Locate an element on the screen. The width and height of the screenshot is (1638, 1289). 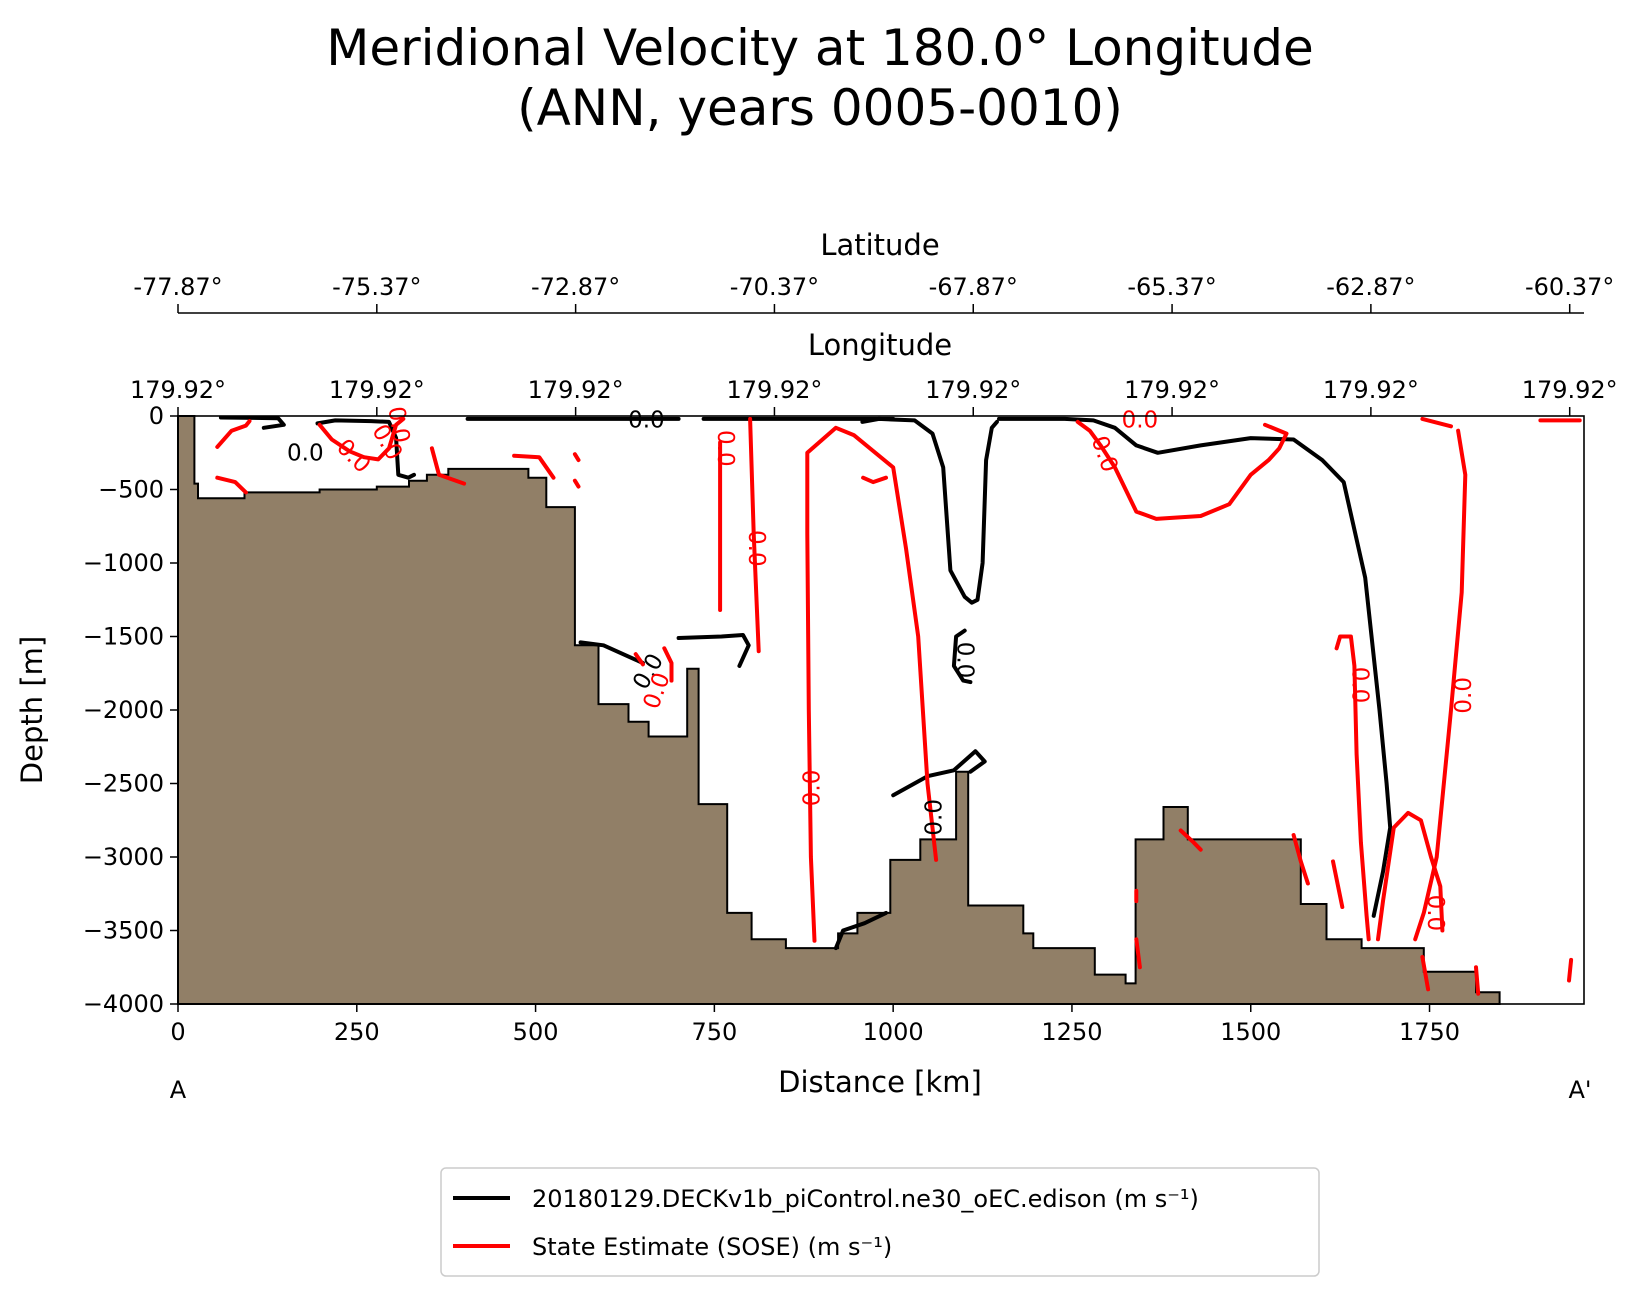
top-axis-1-tick-label-5: 179.92° is located at coordinates (1172, 390).